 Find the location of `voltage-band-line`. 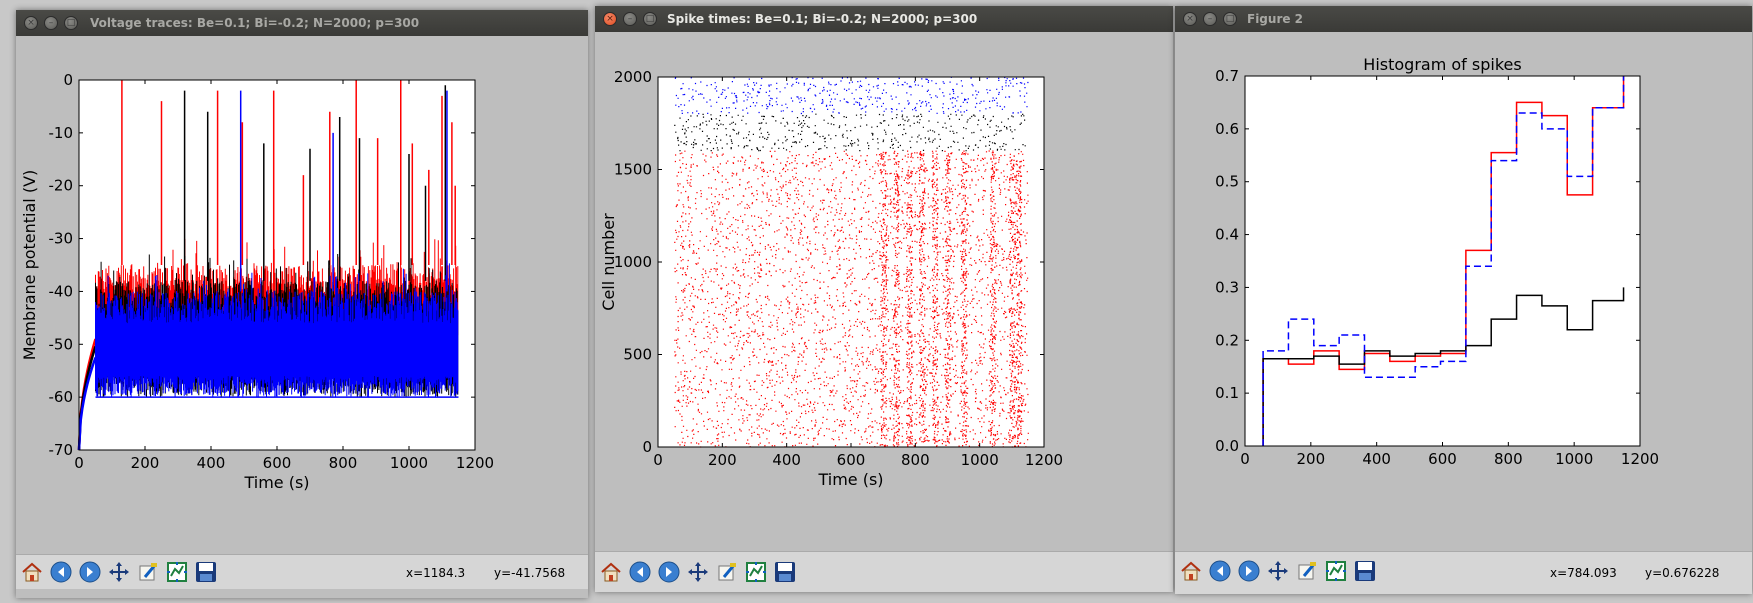

voltage-band-line is located at coordinates (277, 330).